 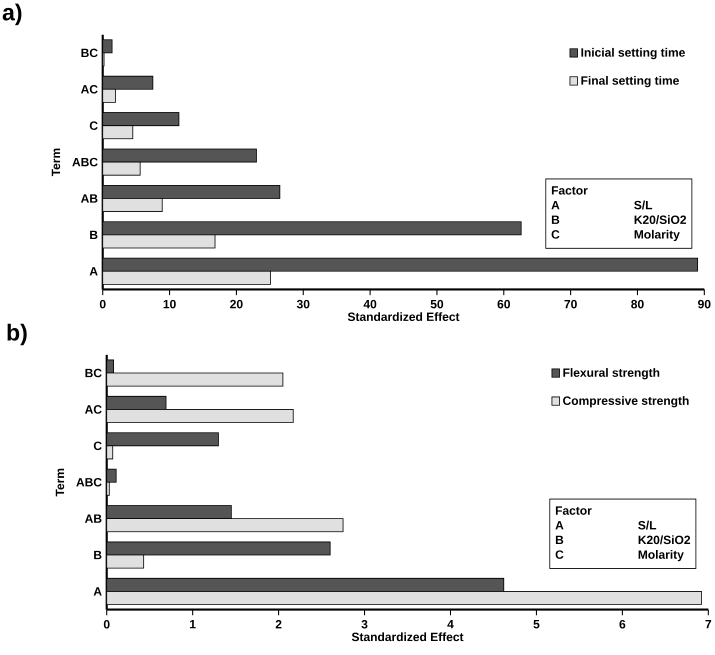 I want to click on x-tick-label: 3, so click(x=364, y=624).